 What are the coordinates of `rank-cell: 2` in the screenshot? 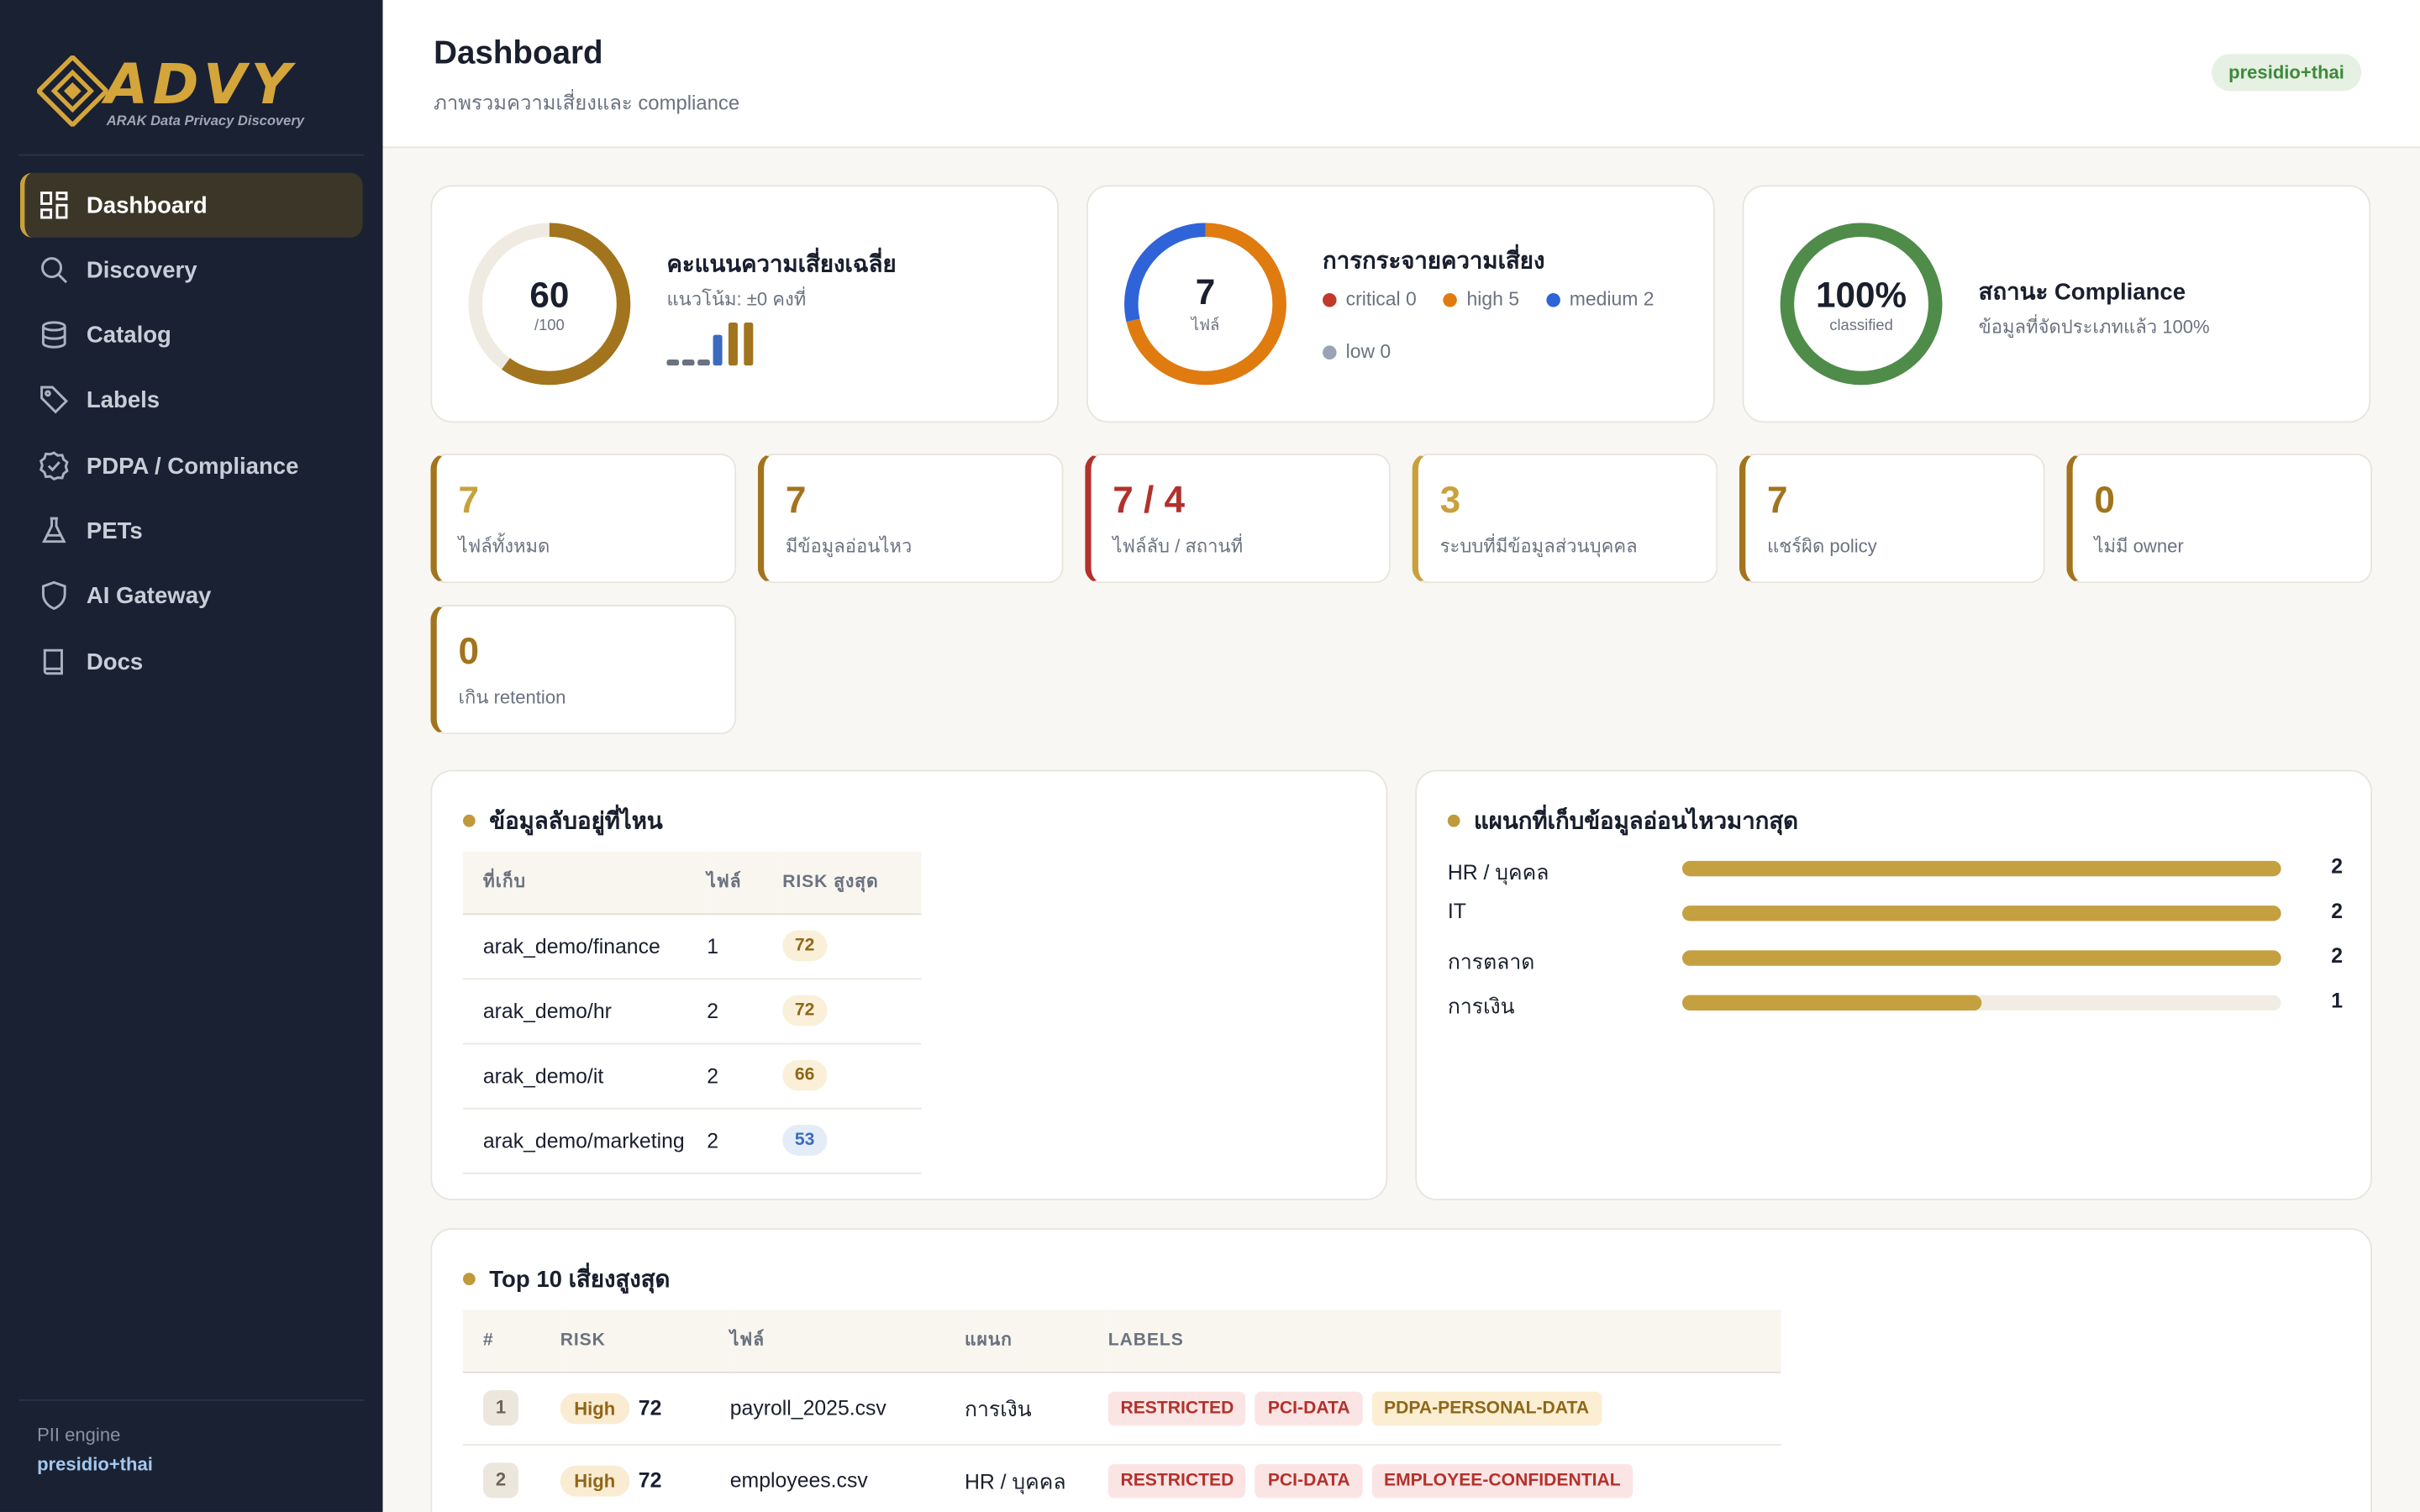 It's located at (511, 1478).